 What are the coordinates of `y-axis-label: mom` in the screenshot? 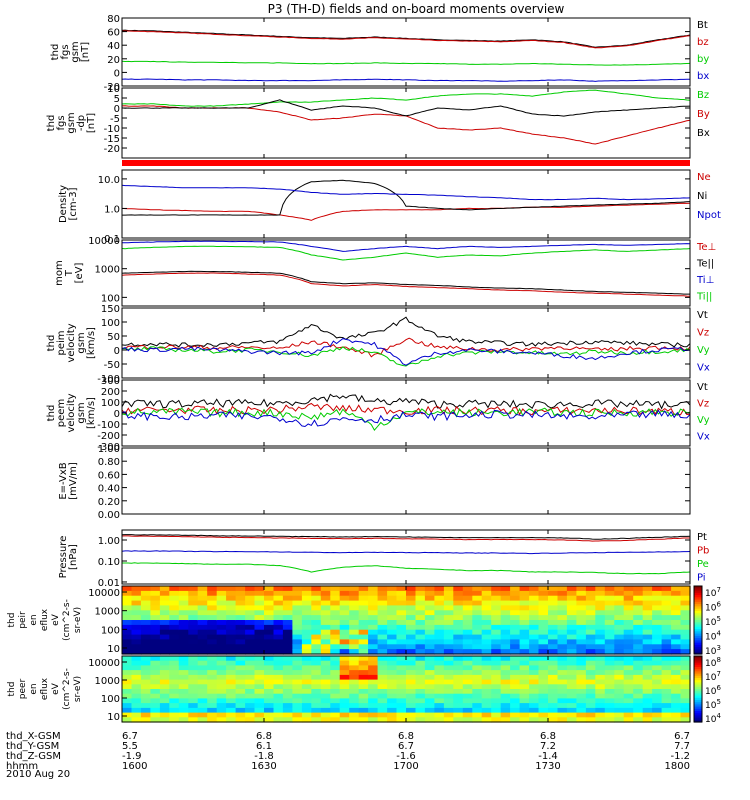 It's located at (59, 273).